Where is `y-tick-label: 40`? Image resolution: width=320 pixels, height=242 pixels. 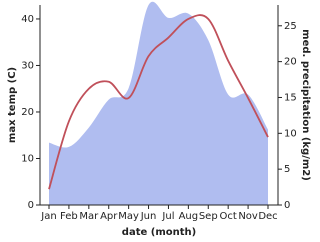
y-tick-label: 40 is located at coordinates (27, 19).